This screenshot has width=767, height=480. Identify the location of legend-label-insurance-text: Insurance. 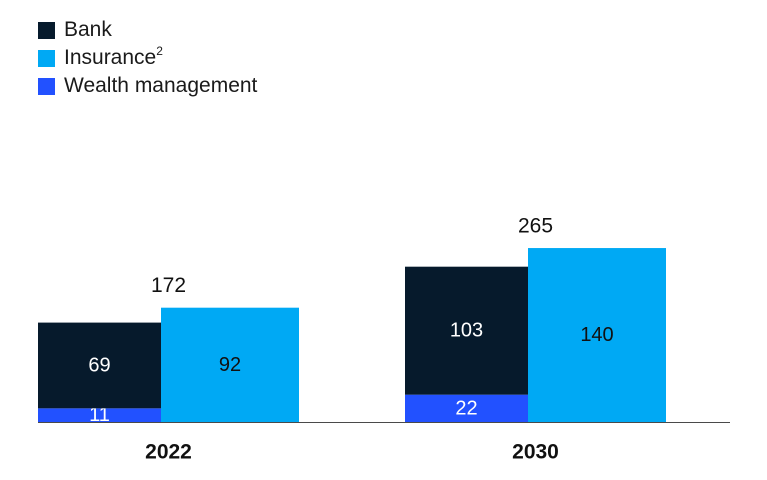
(110, 57).